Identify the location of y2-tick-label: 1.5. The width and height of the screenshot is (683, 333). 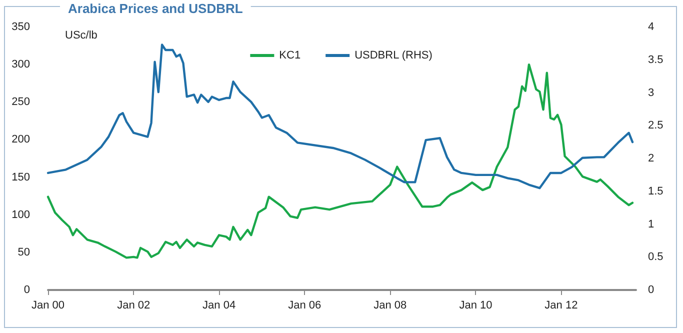
(656, 191).